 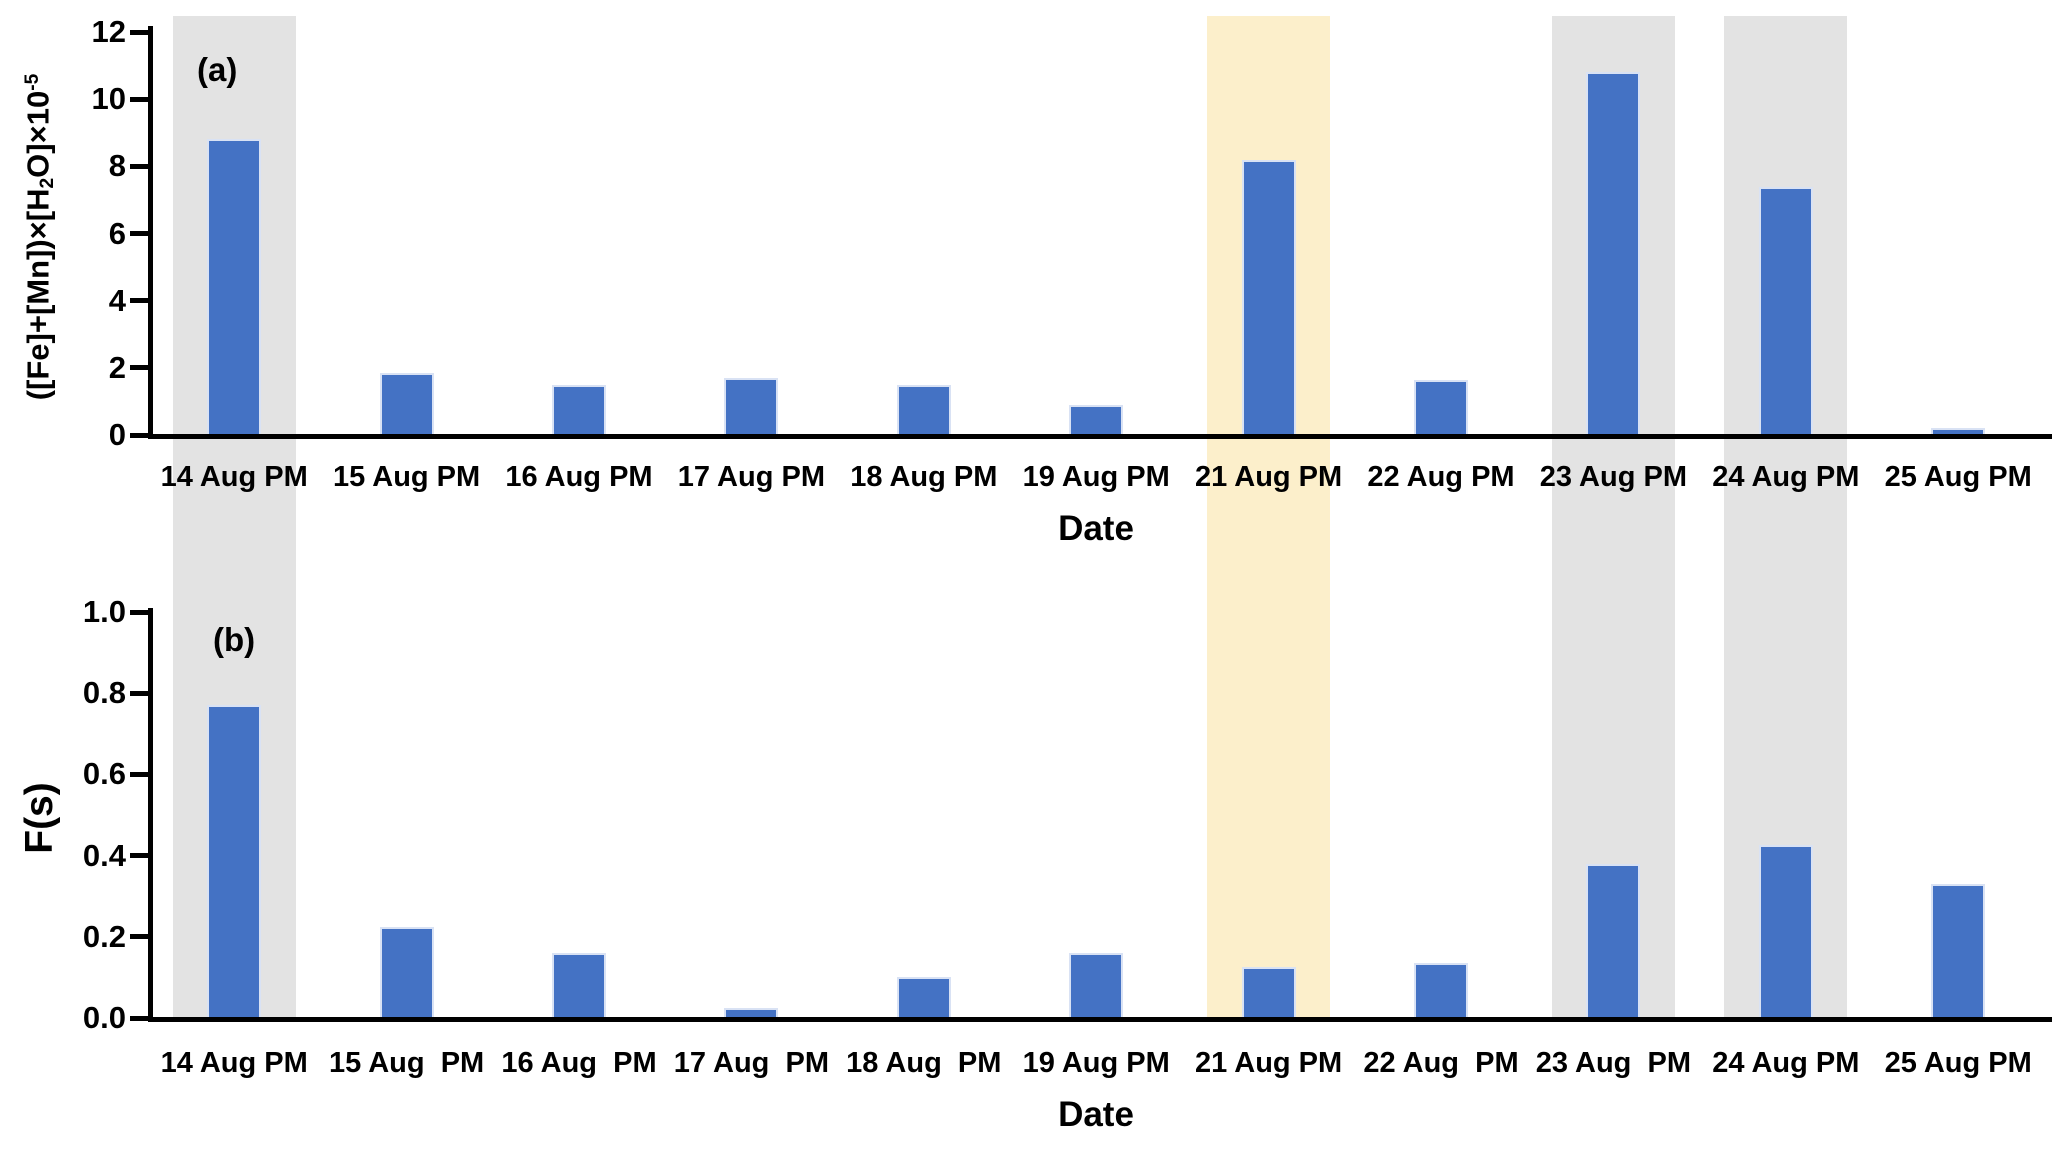 I want to click on bar-a-22-aug-pm, so click(x=1441, y=407).